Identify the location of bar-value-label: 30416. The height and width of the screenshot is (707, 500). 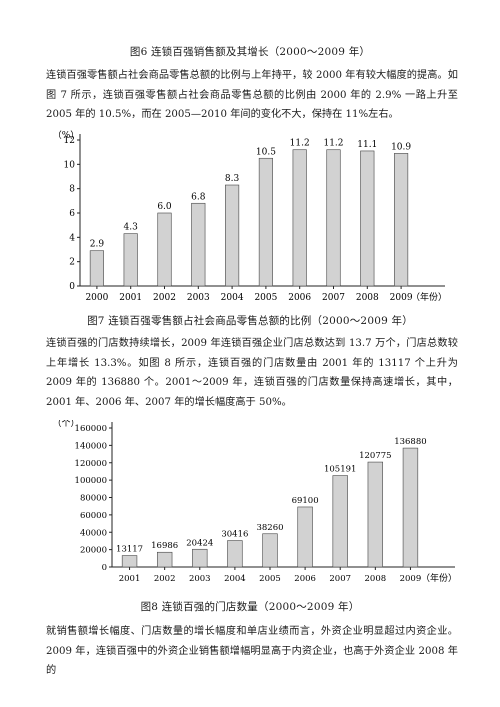
(234, 535).